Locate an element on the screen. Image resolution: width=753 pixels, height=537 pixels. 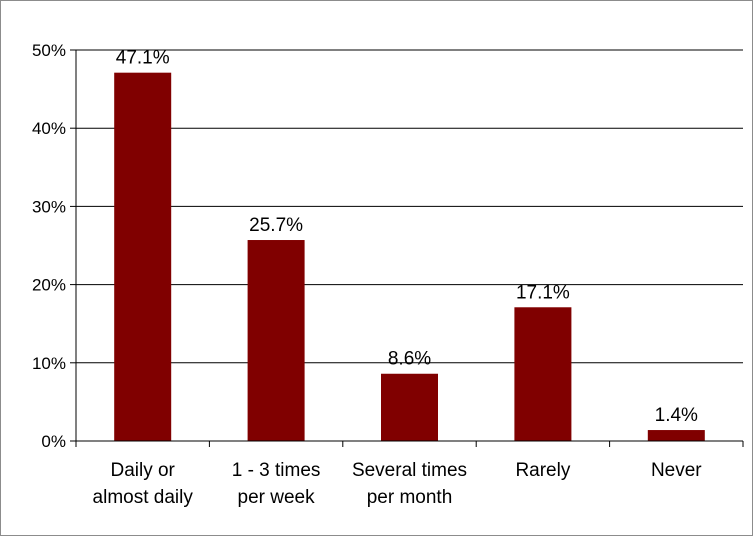
category-label: Never is located at coordinates (676, 470).